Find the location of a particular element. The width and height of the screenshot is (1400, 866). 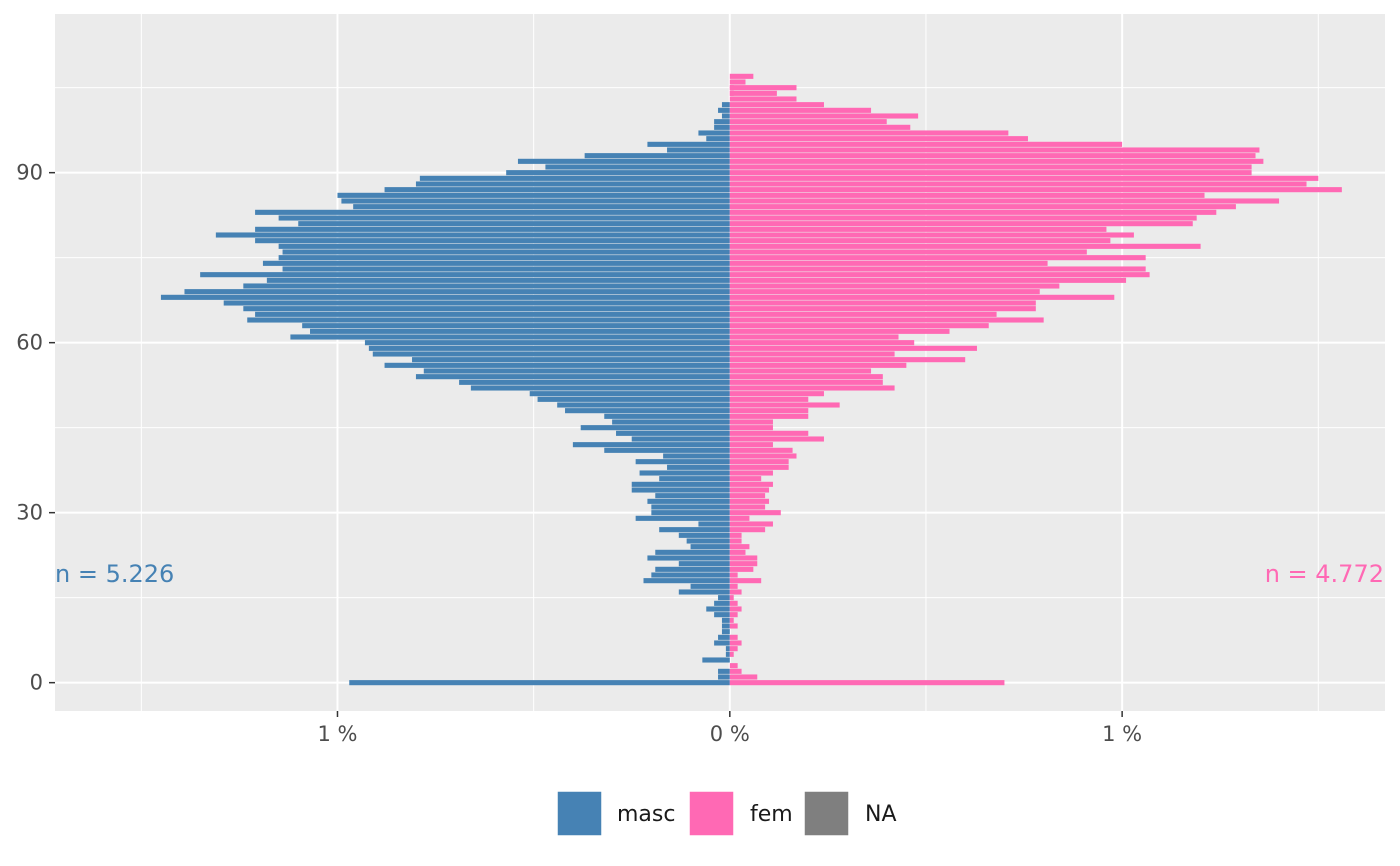

fem-total-label: n = 4.772 is located at coordinates (1324, 574).